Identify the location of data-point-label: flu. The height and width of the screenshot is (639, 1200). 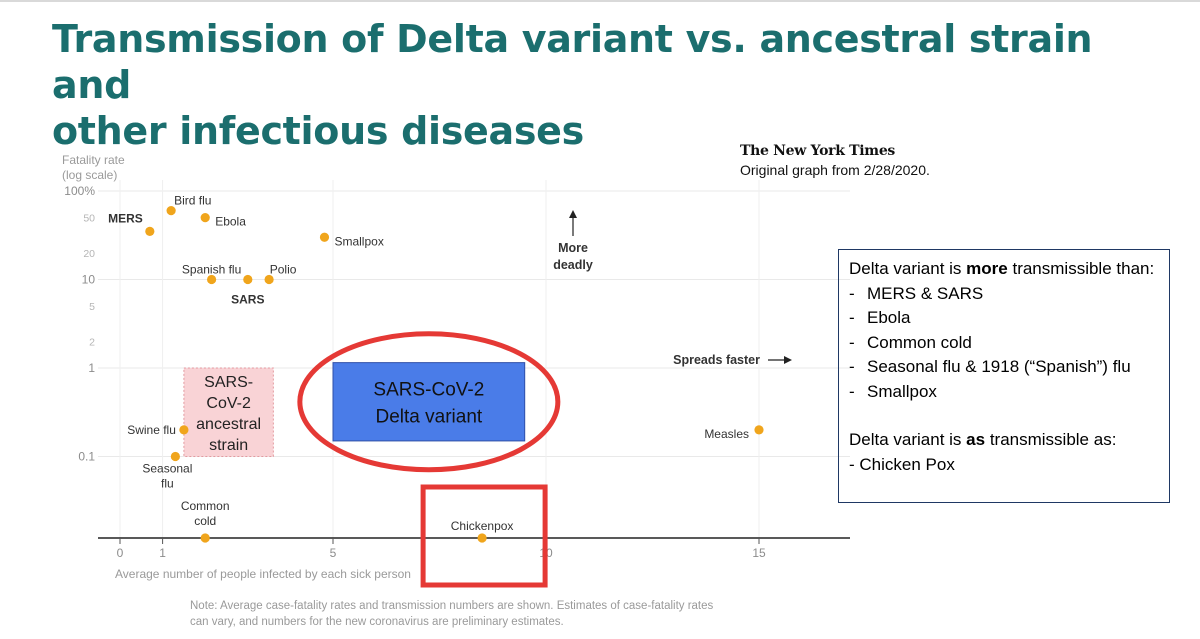
(167, 484).